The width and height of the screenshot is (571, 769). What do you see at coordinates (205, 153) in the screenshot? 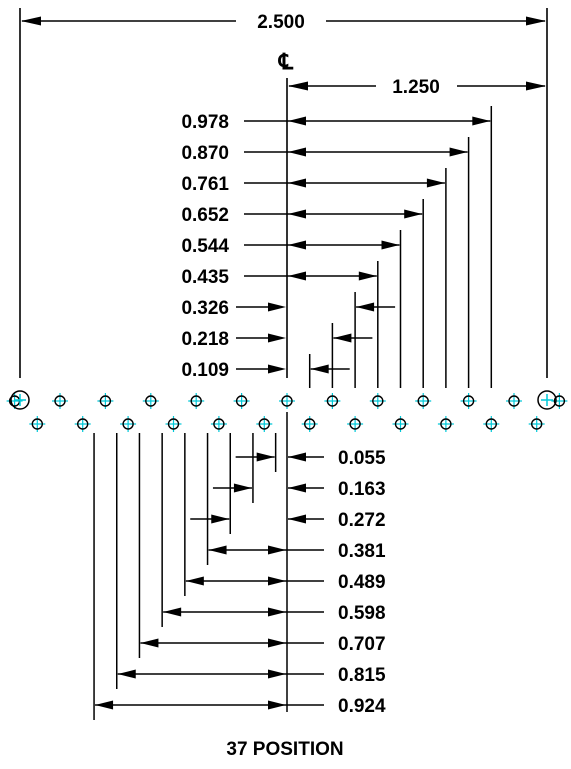
I see `dimension-label: 0.870` at bounding box center [205, 153].